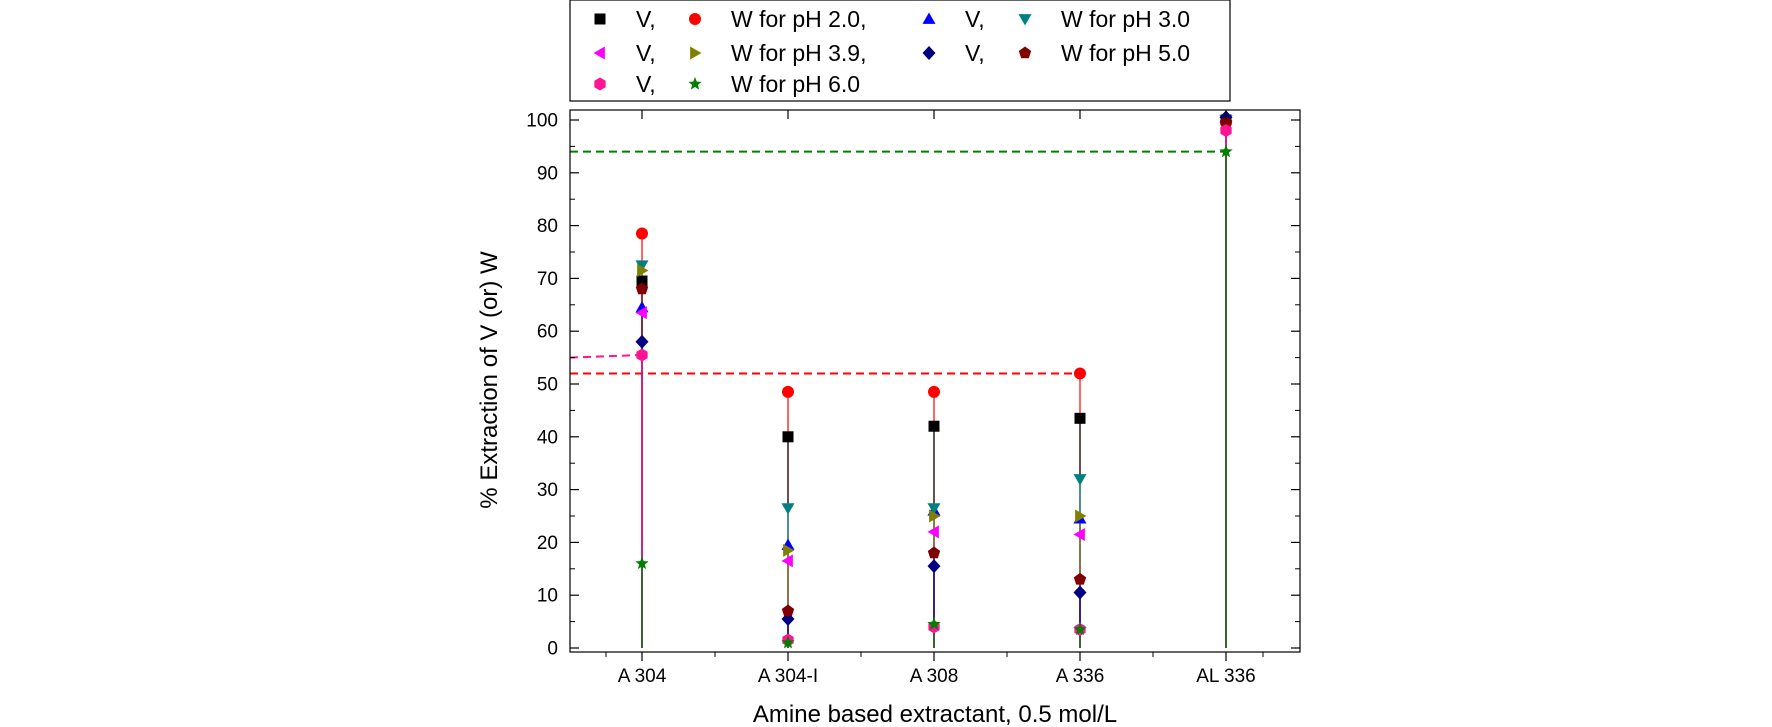 This screenshot has width=1772, height=727. I want to click on legend-box, so click(900, 51).